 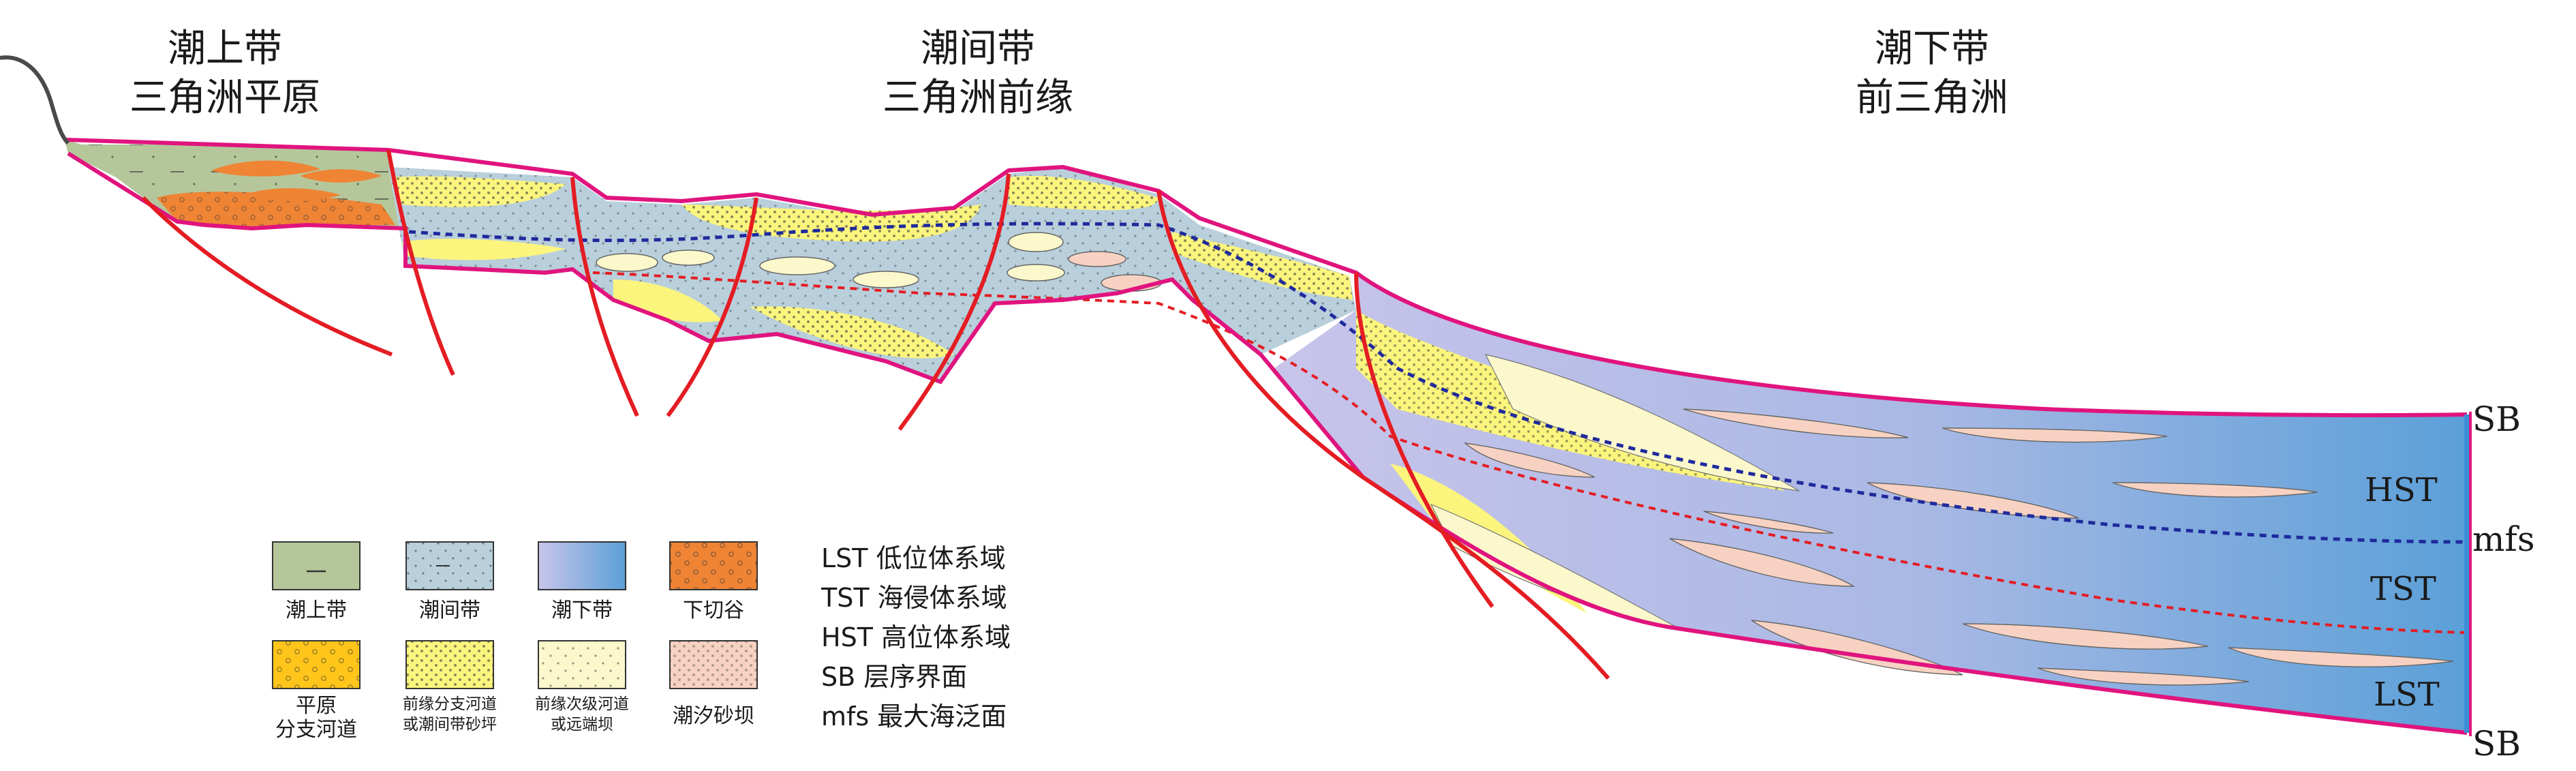 What do you see at coordinates (713, 581) in the screenshot?
I see `legend-item: 下切谷` at bounding box center [713, 581].